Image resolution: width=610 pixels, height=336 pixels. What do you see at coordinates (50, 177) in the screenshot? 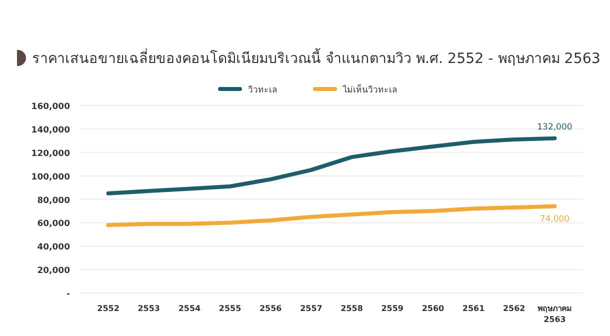
I see `y-tick-label: 100,000` at bounding box center [50, 177].